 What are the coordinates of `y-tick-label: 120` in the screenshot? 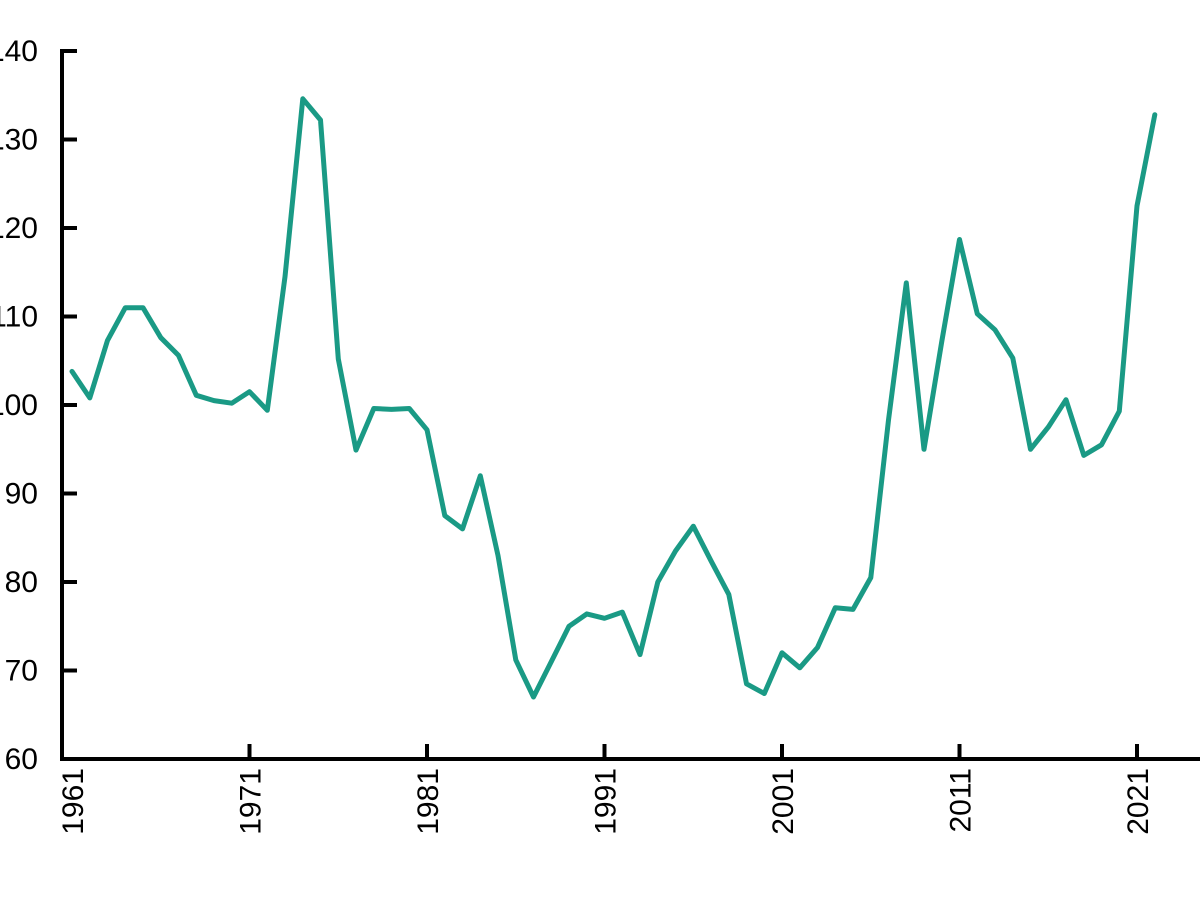 It's located at (19, 228).